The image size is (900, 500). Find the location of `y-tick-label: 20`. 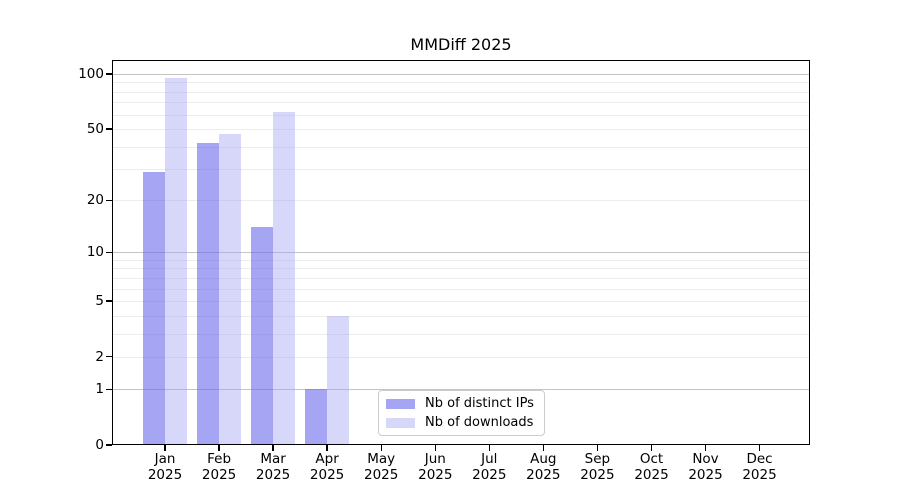

y-tick-label: 20 is located at coordinates (95, 200).